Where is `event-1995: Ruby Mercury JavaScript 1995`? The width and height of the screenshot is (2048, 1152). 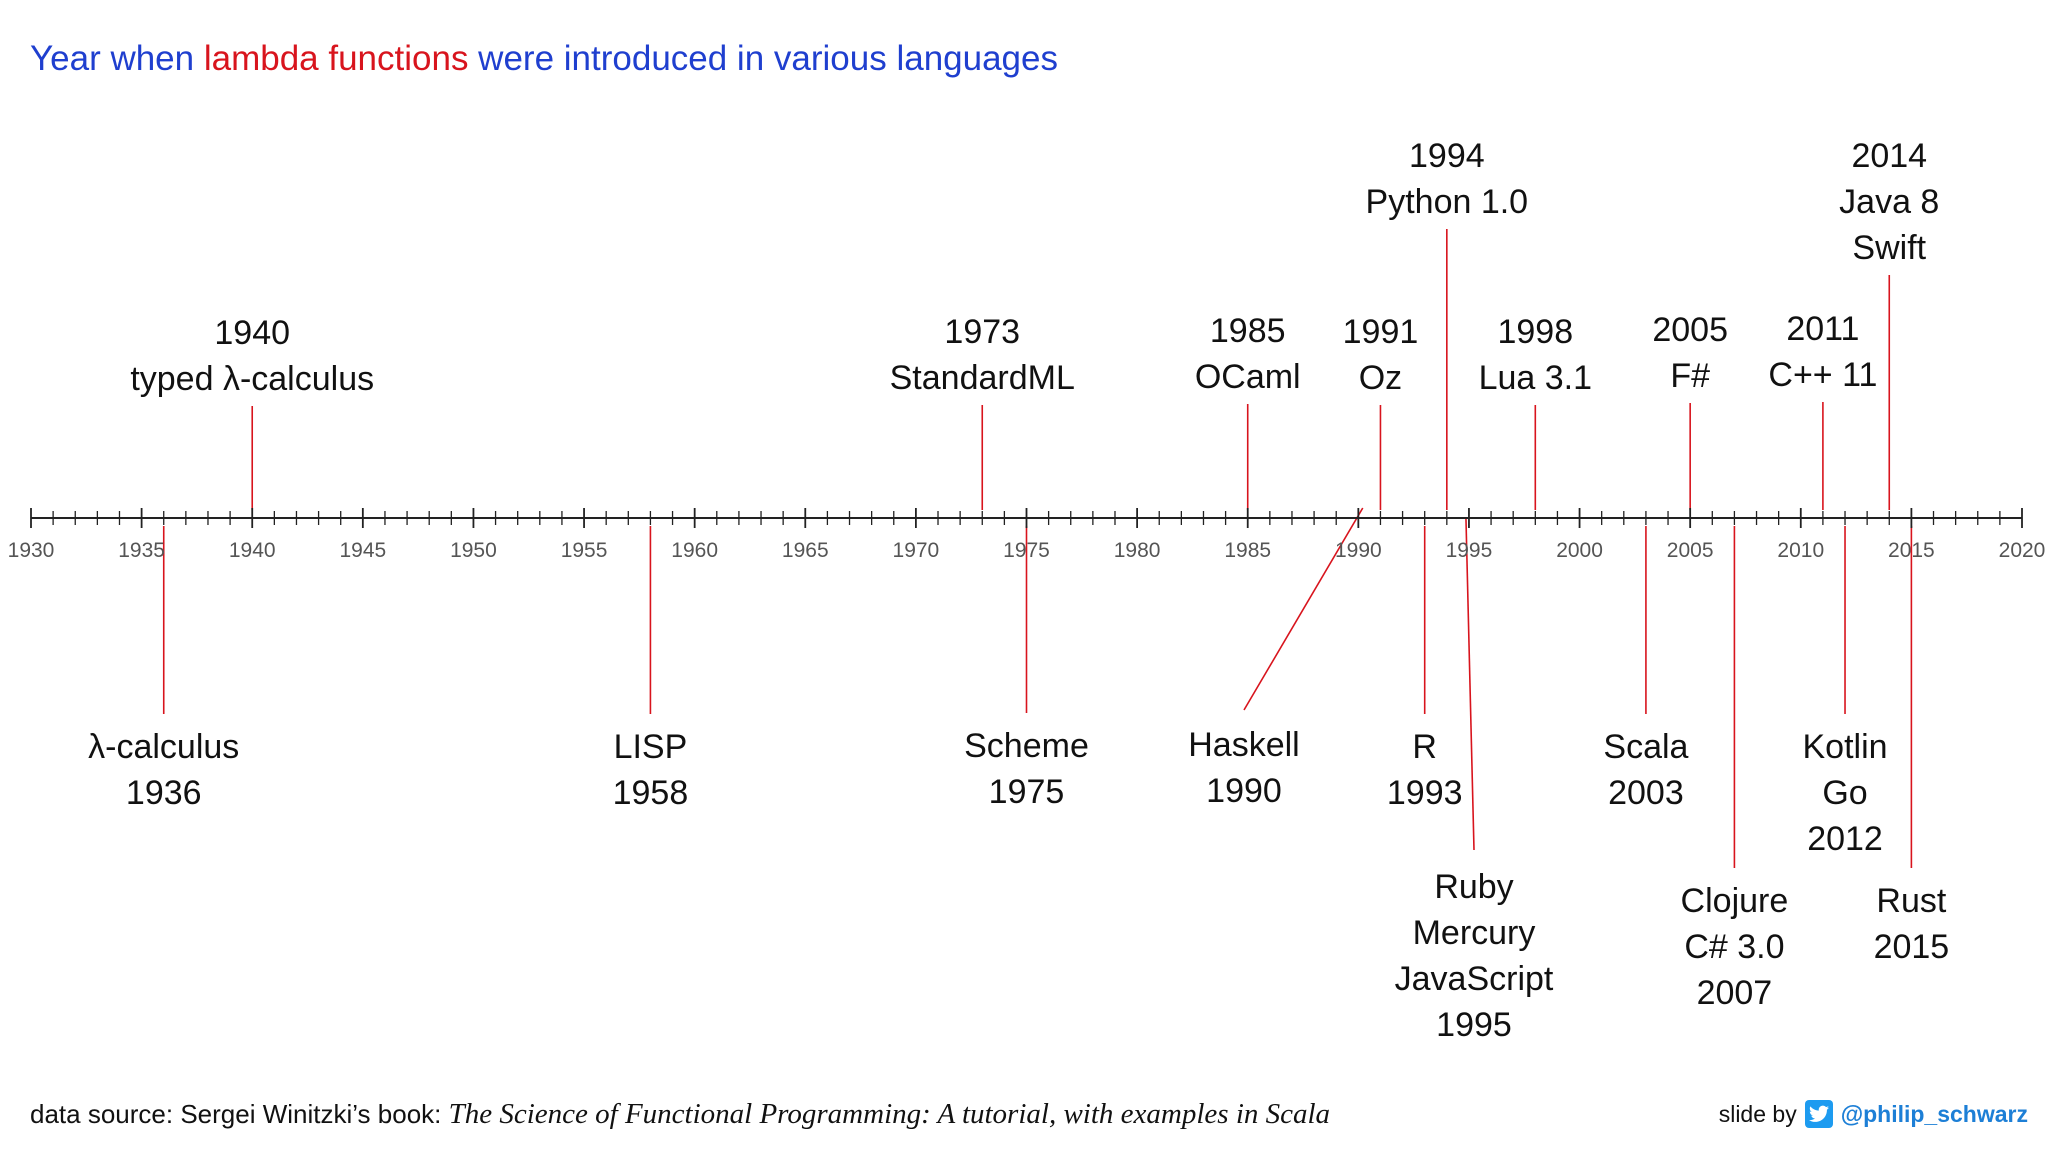
event-1995: Ruby Mercury JavaScript 1995 is located at coordinates (1474, 956).